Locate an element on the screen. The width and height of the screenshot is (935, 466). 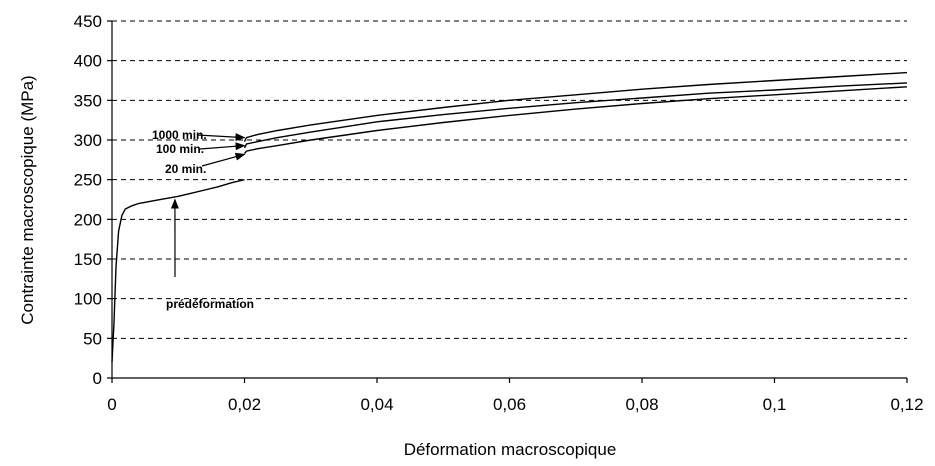
y-axis-title: Contrainte macroscopique (MPa) is located at coordinates (27, 199).